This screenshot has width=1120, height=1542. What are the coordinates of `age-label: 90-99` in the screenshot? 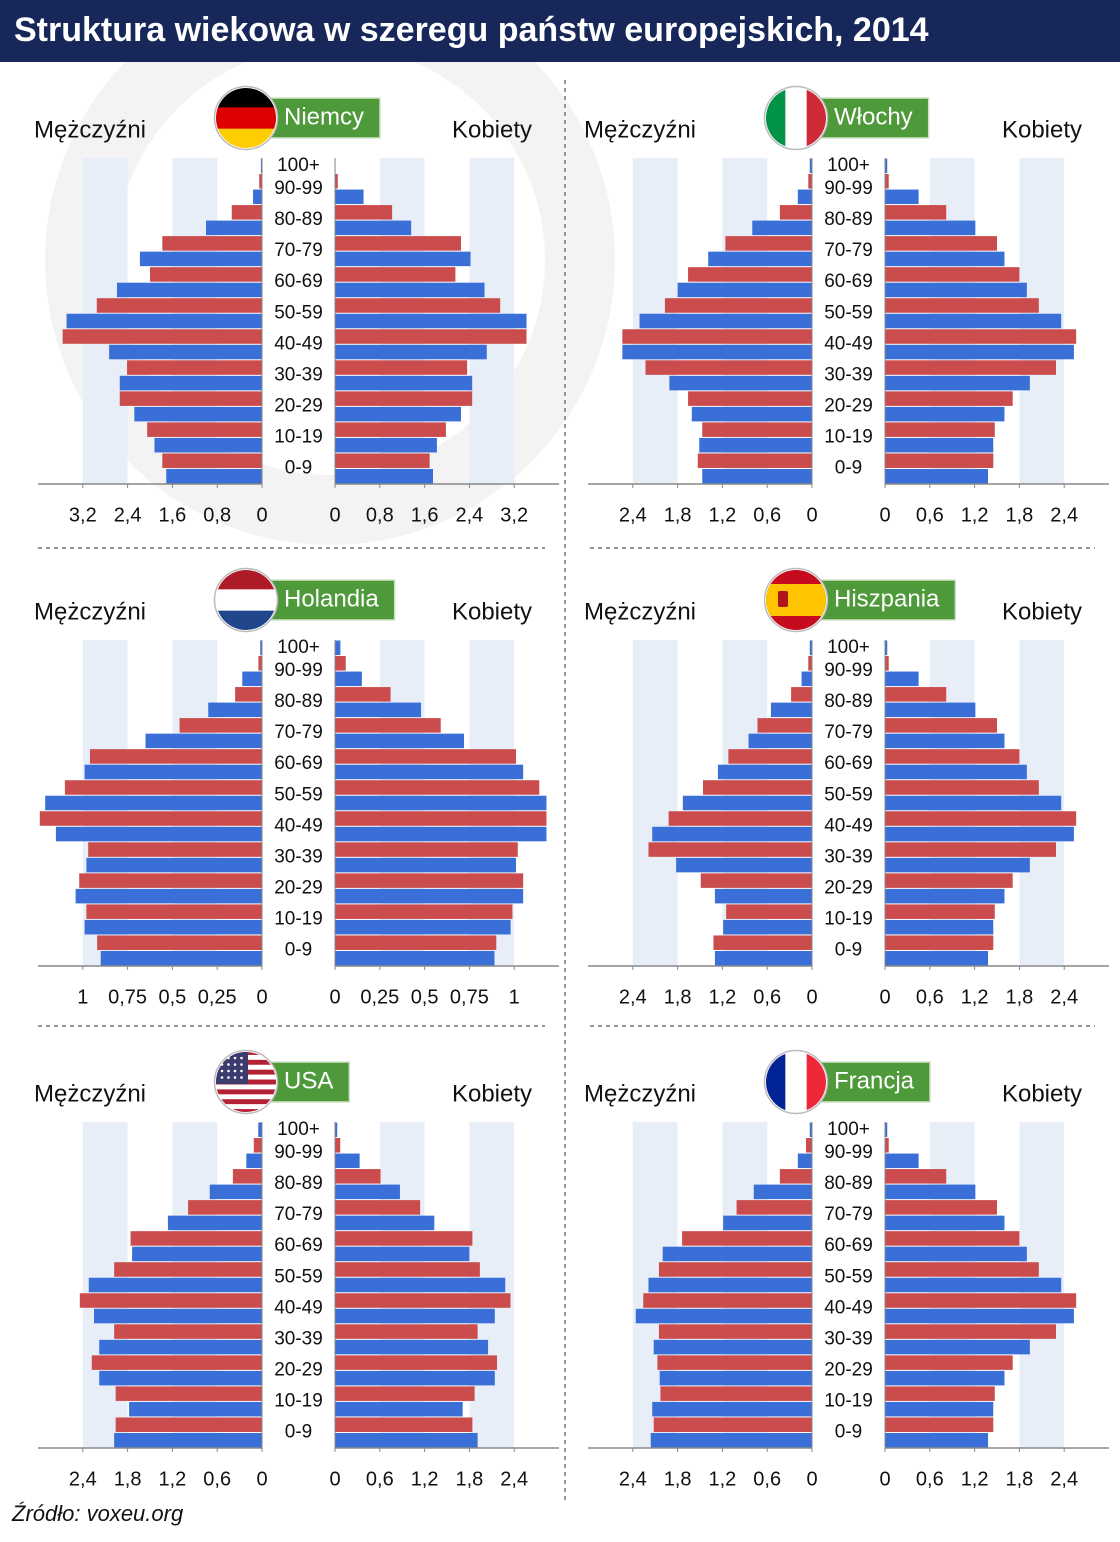 It's located at (848, 670).